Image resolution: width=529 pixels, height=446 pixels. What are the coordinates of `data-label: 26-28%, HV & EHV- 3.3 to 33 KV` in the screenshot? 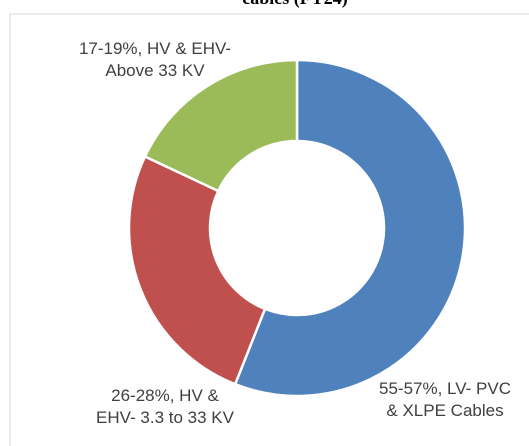 It's located at (165, 406).